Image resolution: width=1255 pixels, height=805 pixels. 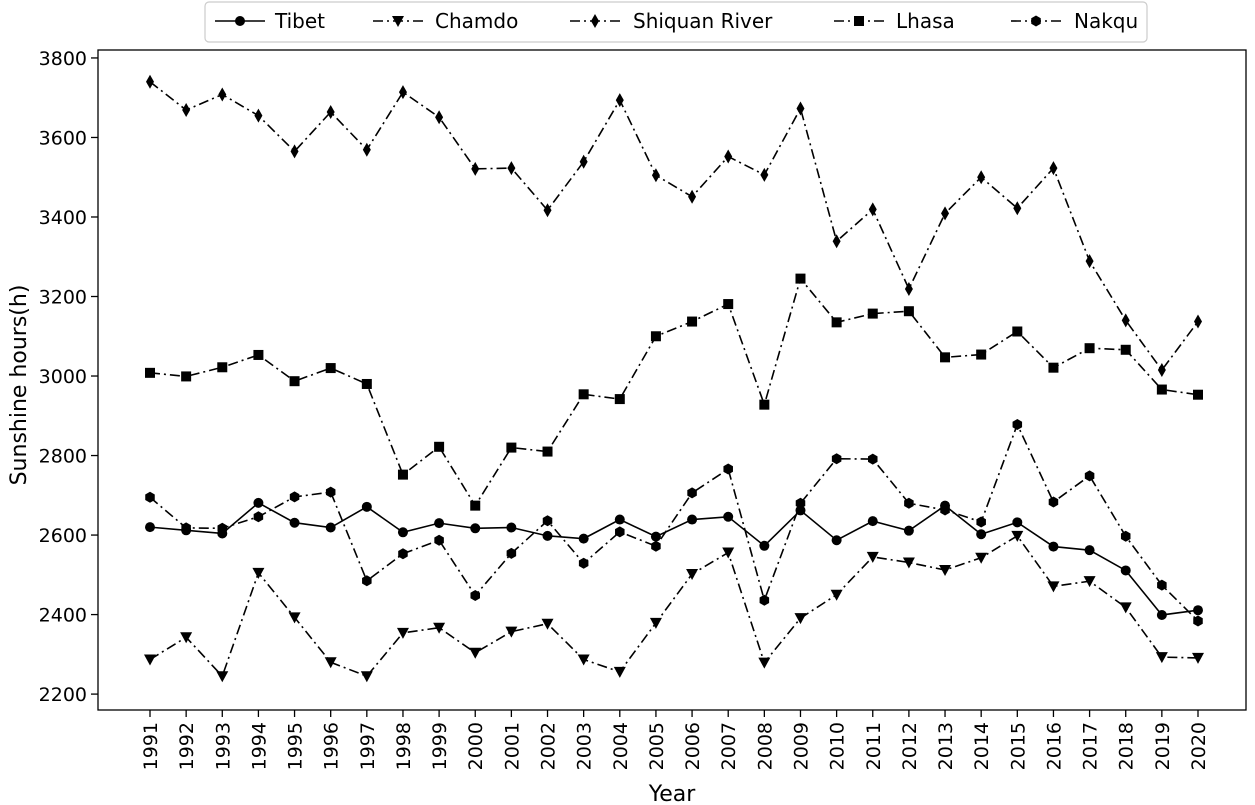 I want to click on x-tick-label: 1992, so click(x=187, y=746).